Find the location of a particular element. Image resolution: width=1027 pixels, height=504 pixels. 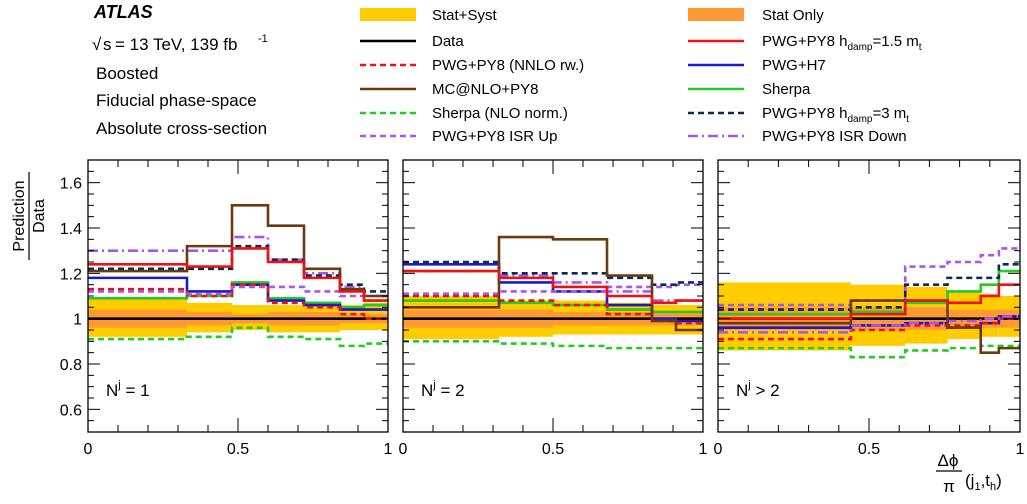

series-isr-down is located at coordinates (553, 285).